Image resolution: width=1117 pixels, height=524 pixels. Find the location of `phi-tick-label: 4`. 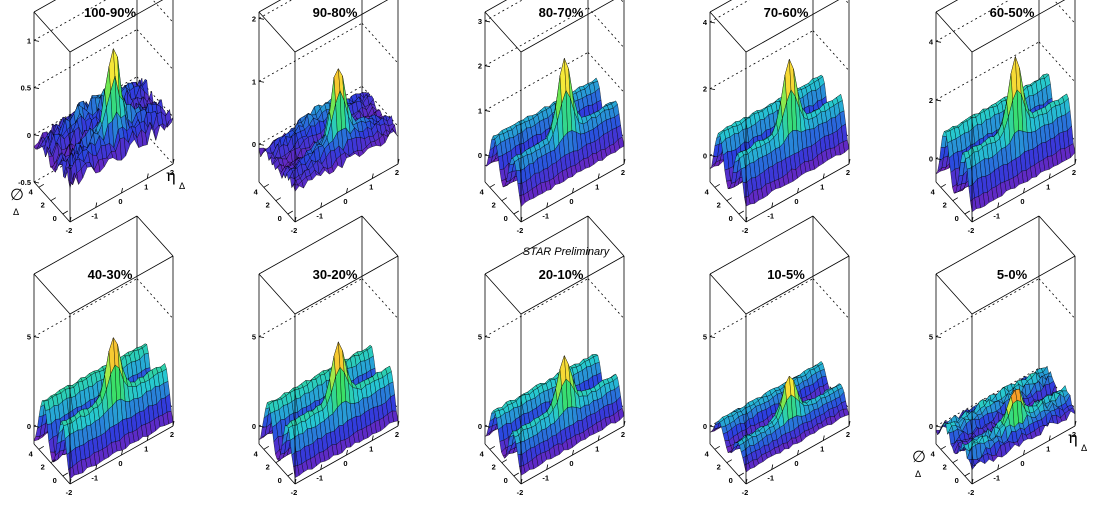

phi-tick-label: 4 is located at coordinates (707, 191).